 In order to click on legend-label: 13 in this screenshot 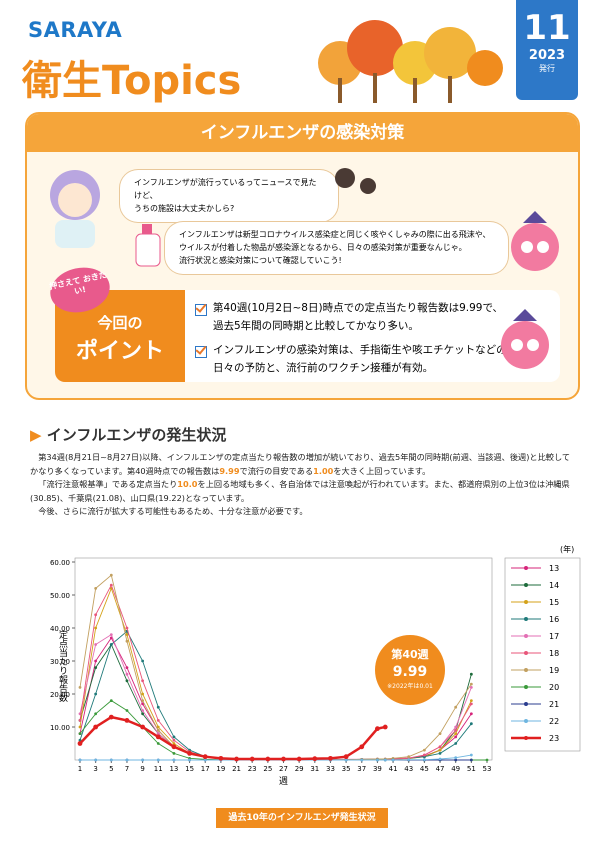, I will do `click(554, 568)`.